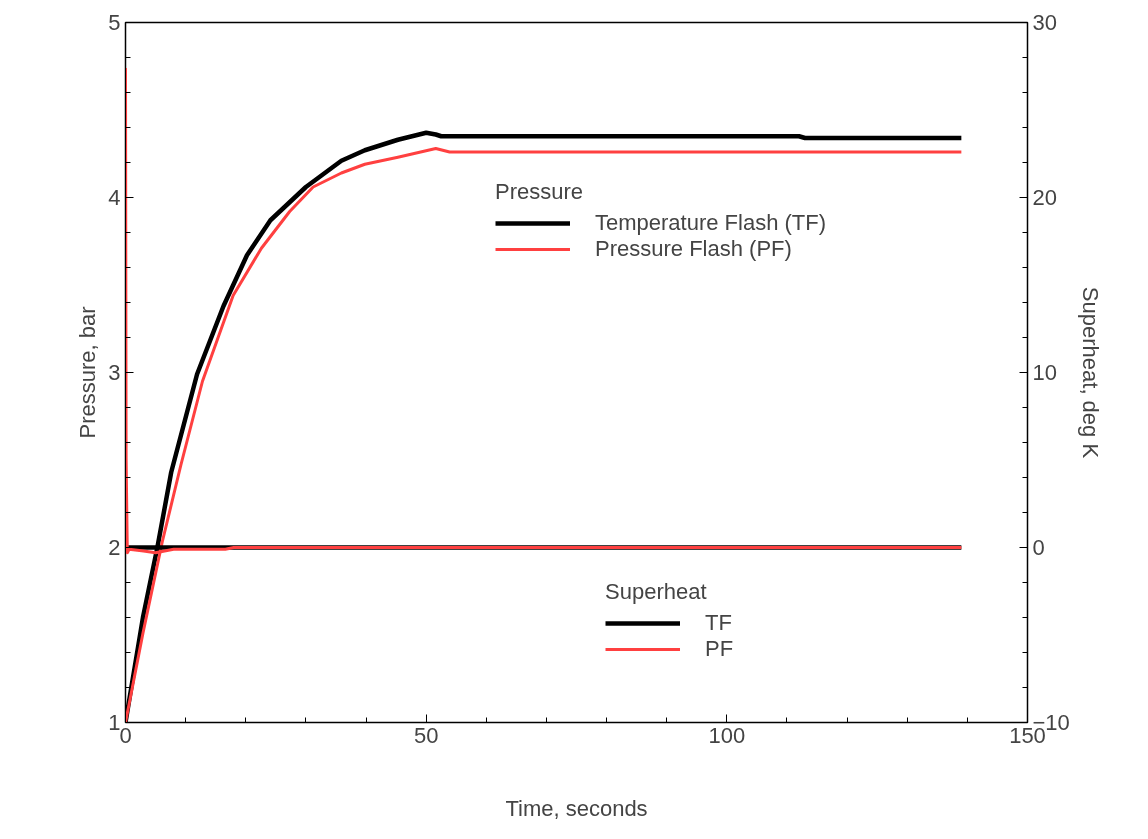 The height and width of the screenshot is (839, 1148). What do you see at coordinates (693, 249) in the screenshot?
I see `legend-label: Pressure Flash (PF)` at bounding box center [693, 249].